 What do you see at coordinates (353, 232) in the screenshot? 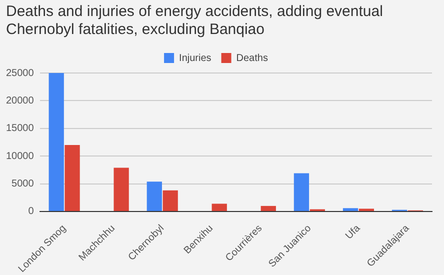
I see `x-tick-label: Ufa` at bounding box center [353, 232].